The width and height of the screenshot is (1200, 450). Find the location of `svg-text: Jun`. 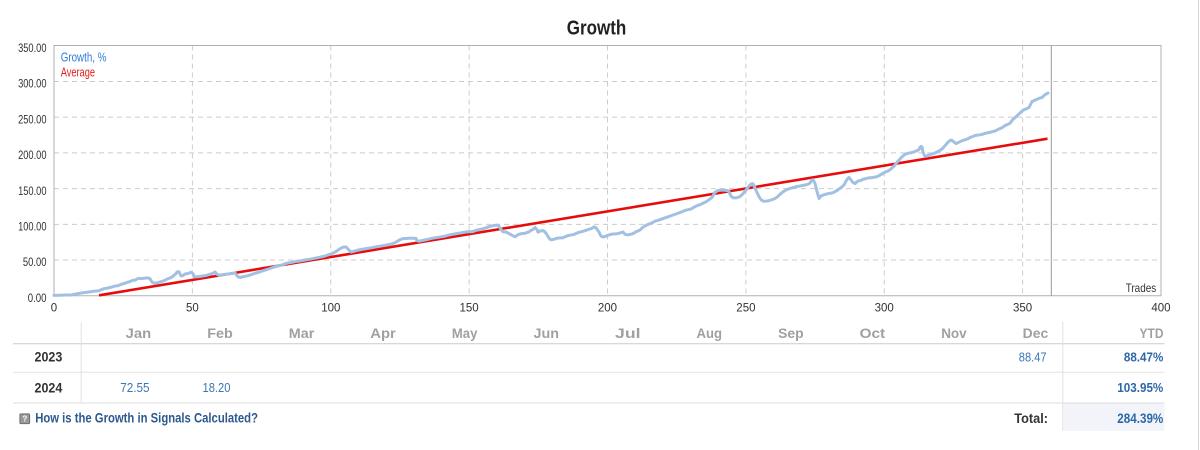

svg-text: Jun is located at coordinates (547, 333).